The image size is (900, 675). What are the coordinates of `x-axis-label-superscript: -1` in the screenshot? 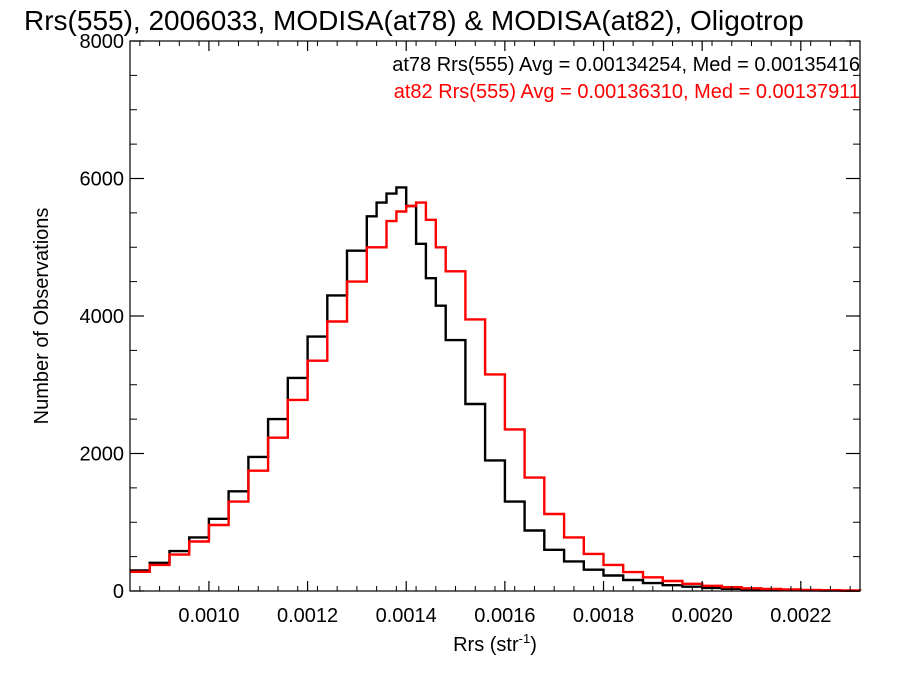 It's located at (525, 638).